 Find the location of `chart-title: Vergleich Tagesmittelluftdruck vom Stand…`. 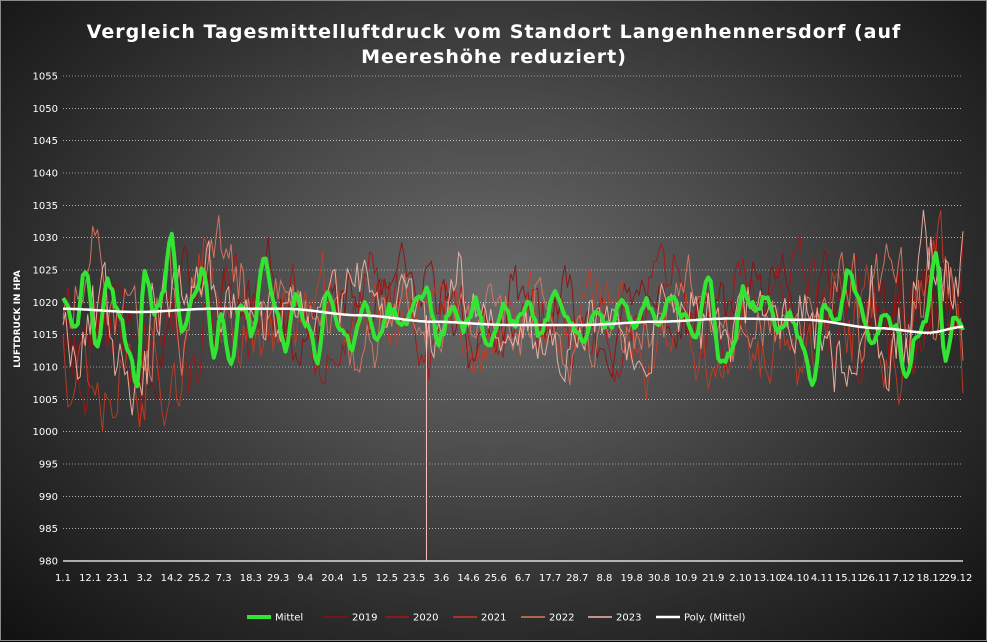

chart-title: Vergleich Tagesmittelluftdruck vom Stand… is located at coordinates (494, 44).